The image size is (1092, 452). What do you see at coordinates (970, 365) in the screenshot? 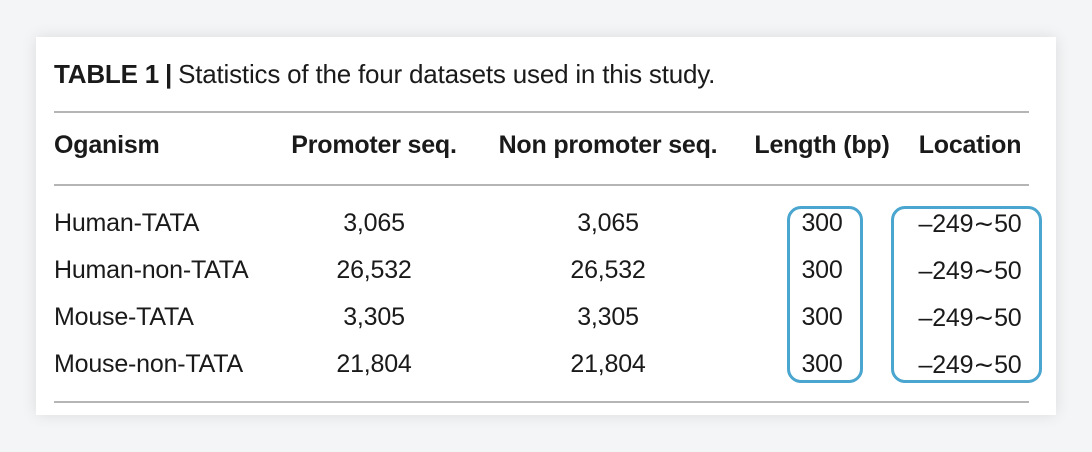
I see `row-4-location: –249∼50` at bounding box center [970, 365].